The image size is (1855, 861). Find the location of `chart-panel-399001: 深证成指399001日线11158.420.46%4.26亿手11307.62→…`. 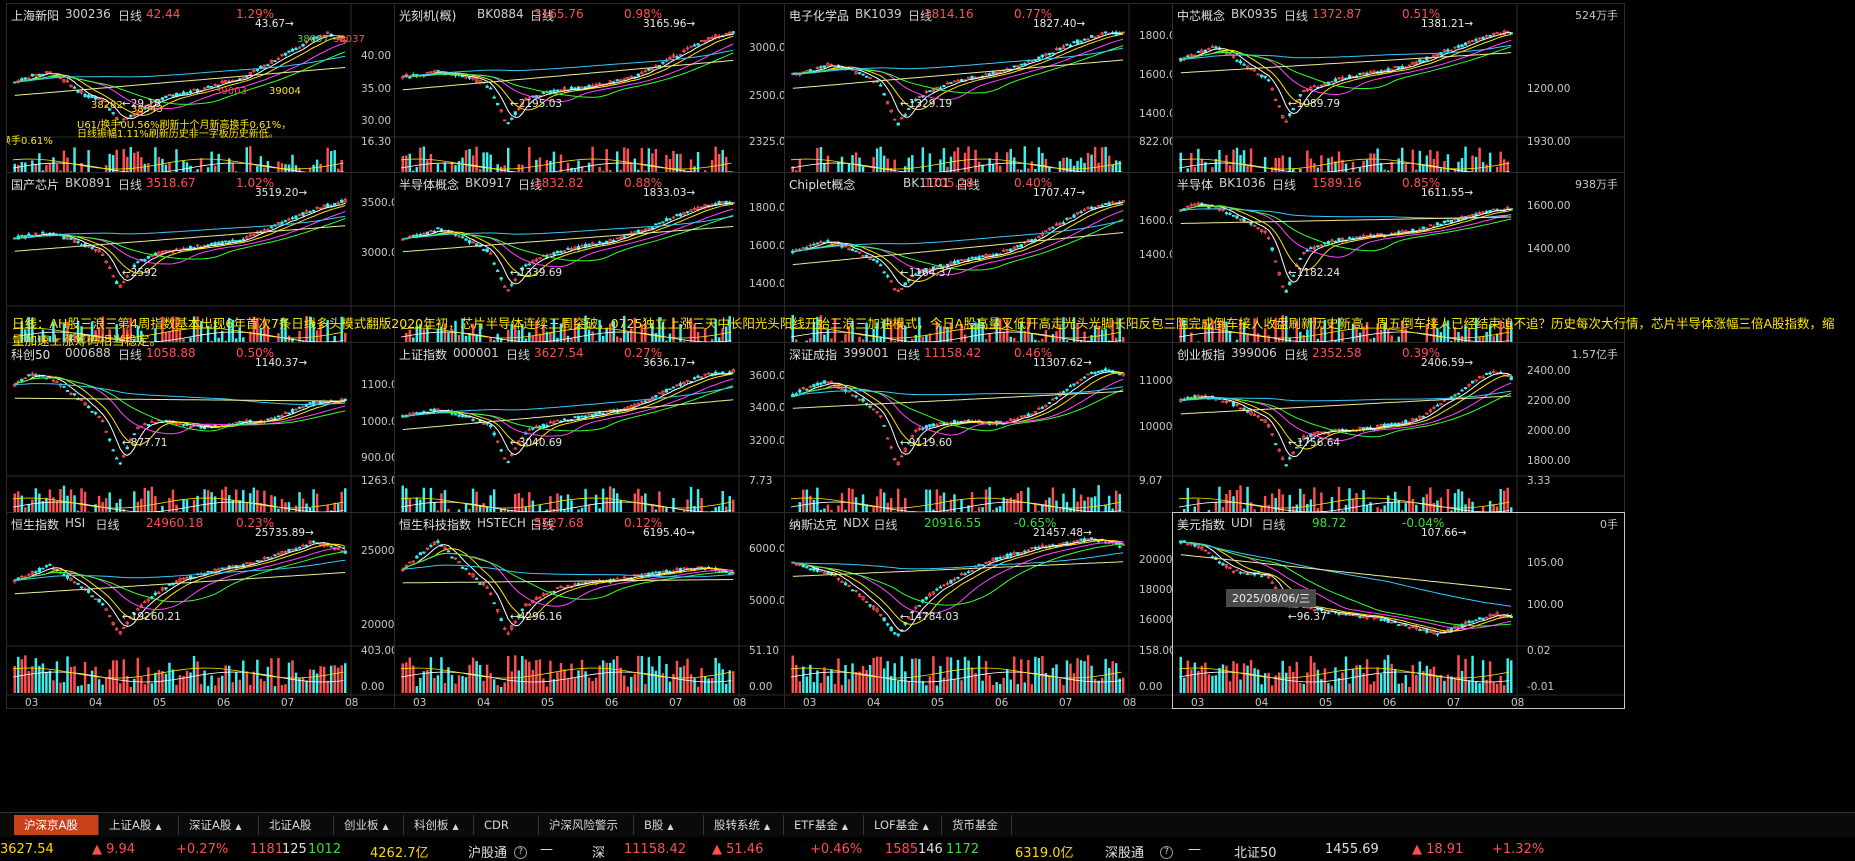

chart-panel-399001: 深证成指399001日线11158.420.46%4.26亿手11307.62→… is located at coordinates (1010, 440).